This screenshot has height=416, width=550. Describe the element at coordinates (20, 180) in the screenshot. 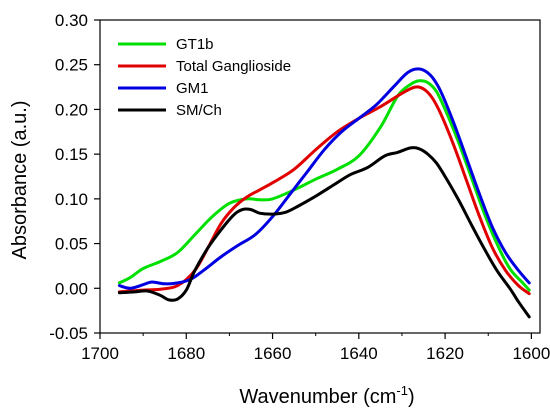

I see `y-axis-title: Absorbance (a.u.)` at that location.